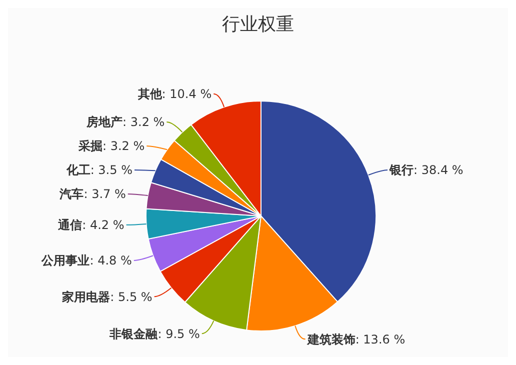  I want to click on slice-label: 通信, so click(69, 225).